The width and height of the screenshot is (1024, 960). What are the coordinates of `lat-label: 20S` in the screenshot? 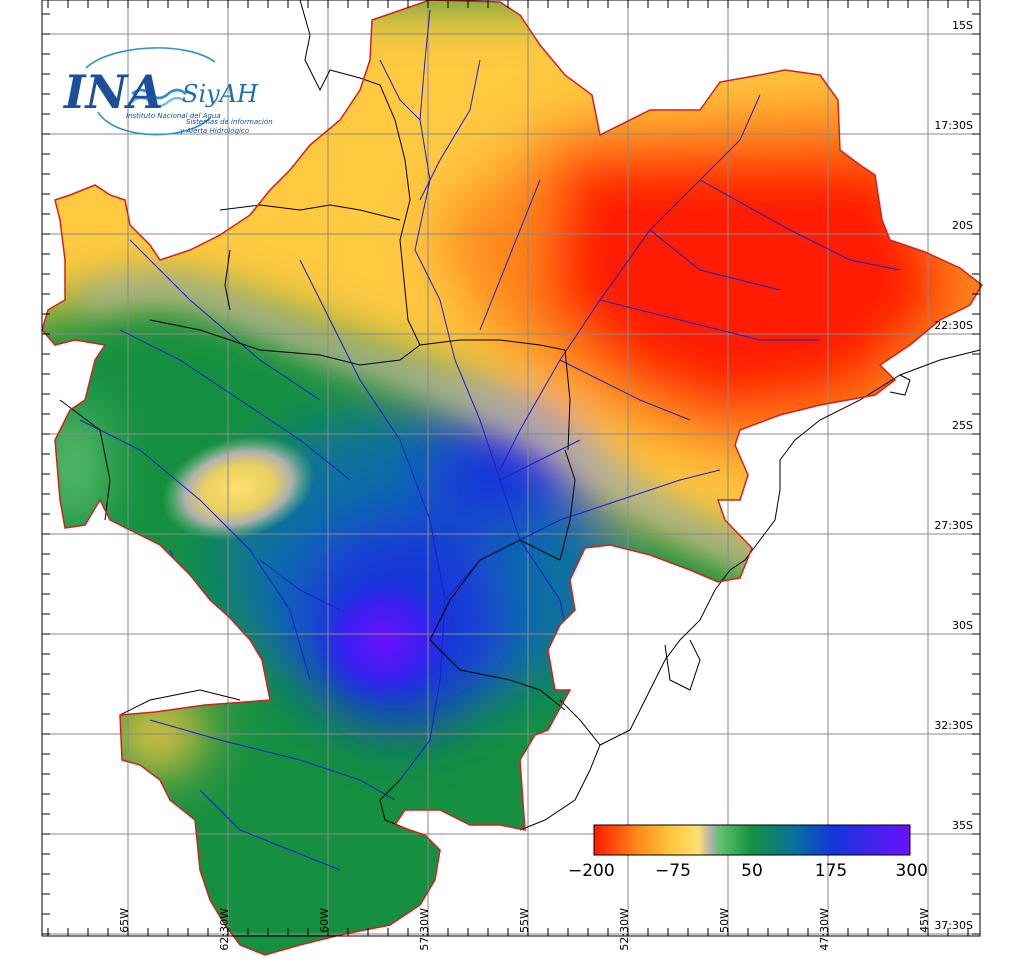 It's located at (962, 225).